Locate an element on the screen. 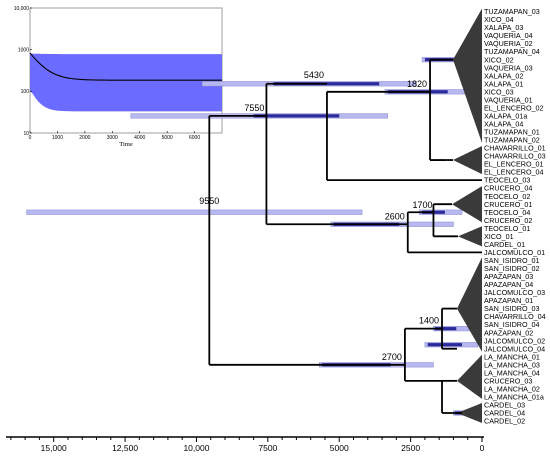  time-axis-tick-label: 12,500 is located at coordinates (125, 448).